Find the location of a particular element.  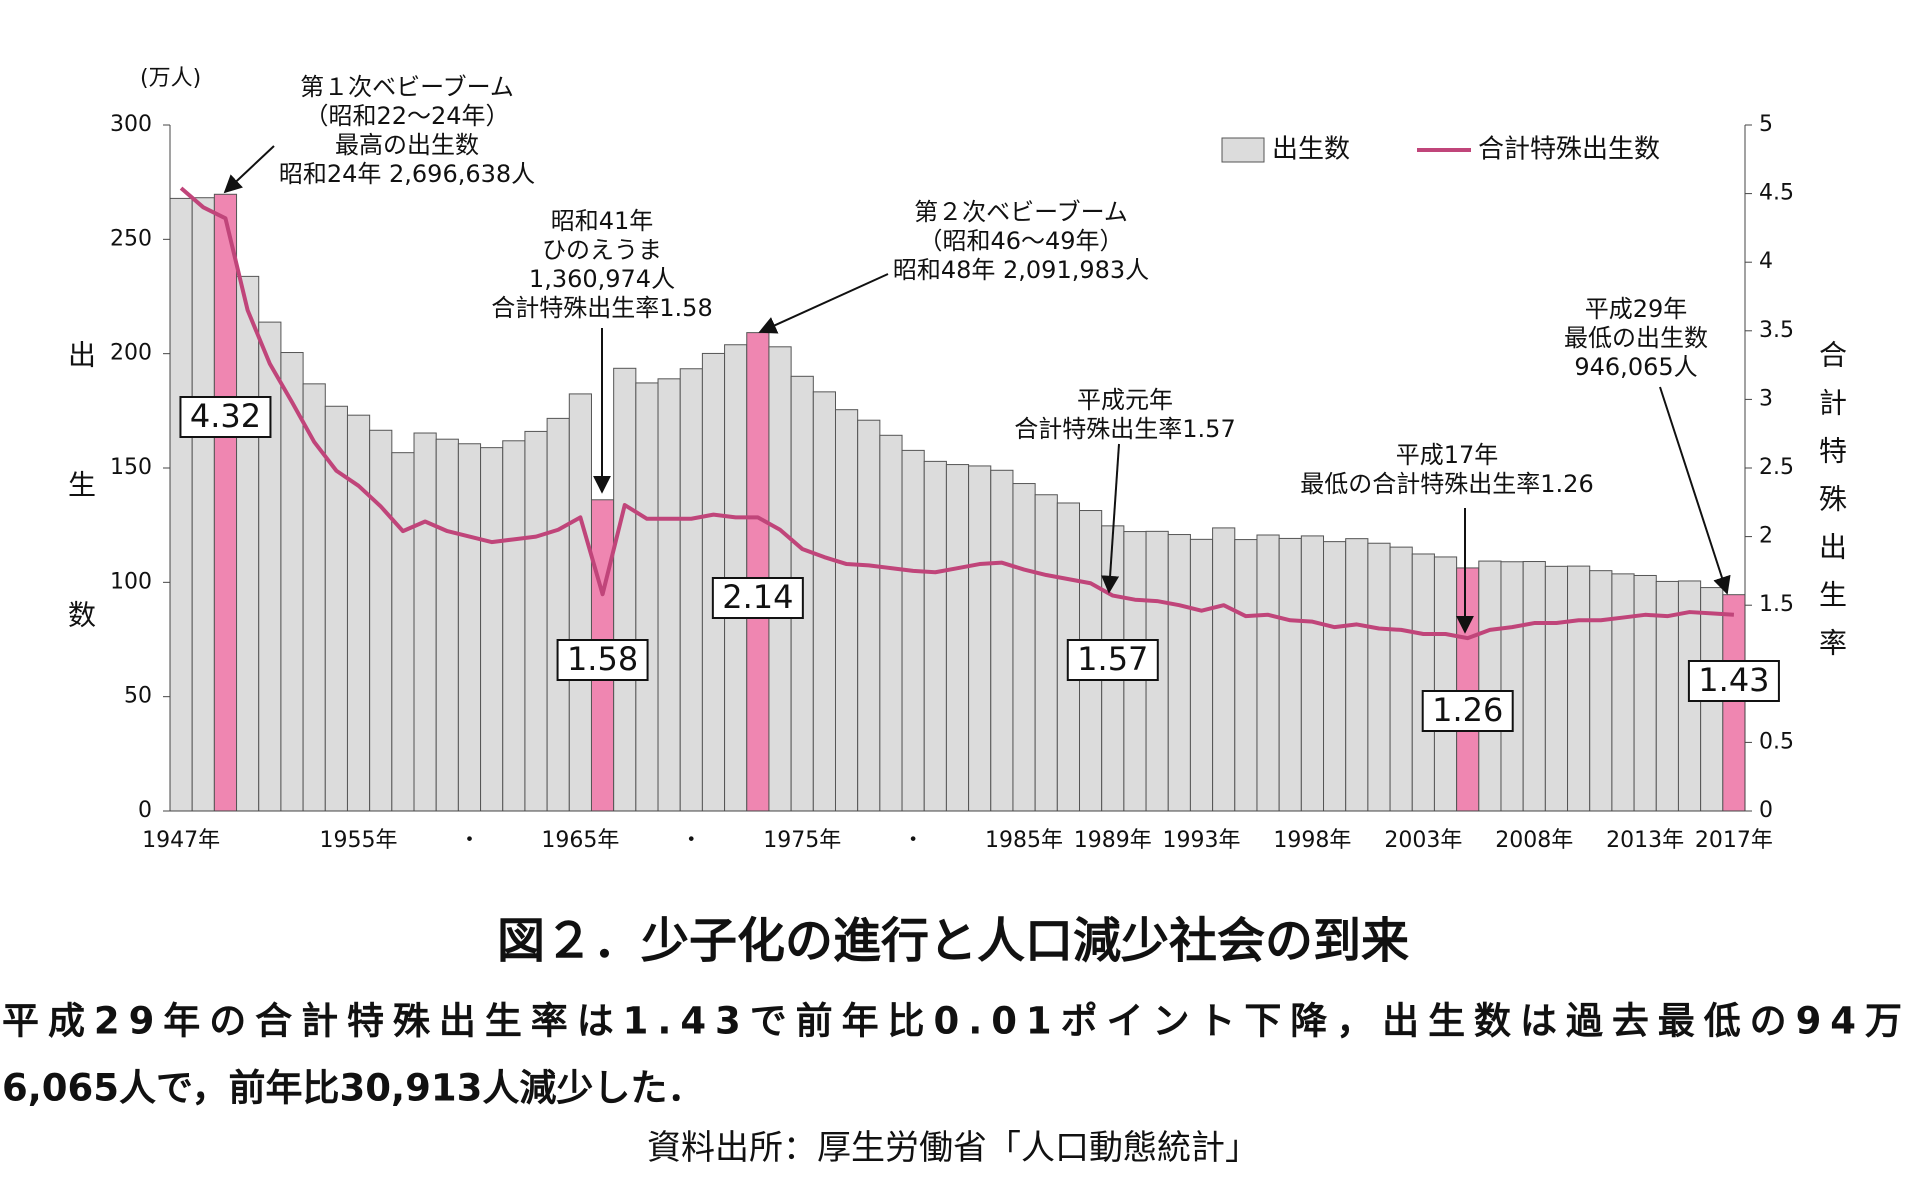

annotation: 昭和24年 2,696,638人 is located at coordinates (407, 174).